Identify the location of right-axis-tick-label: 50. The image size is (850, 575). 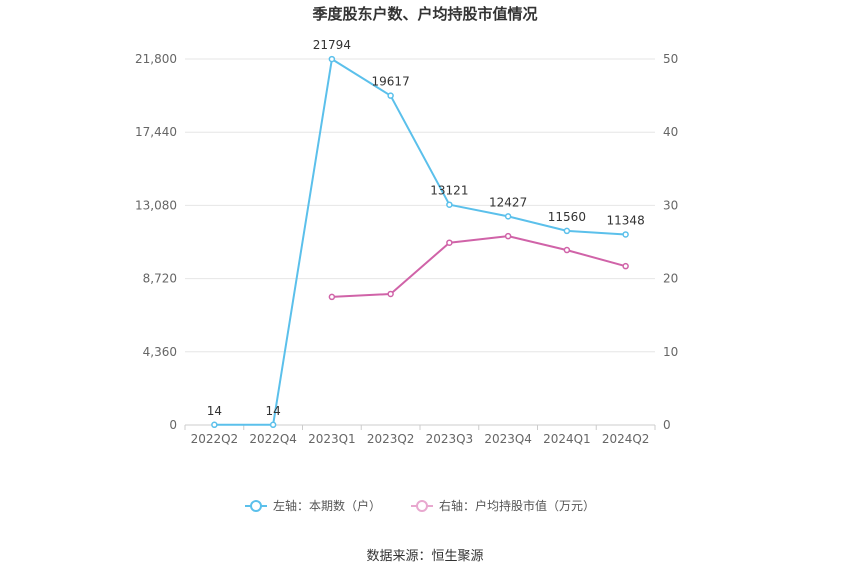
(670, 59).